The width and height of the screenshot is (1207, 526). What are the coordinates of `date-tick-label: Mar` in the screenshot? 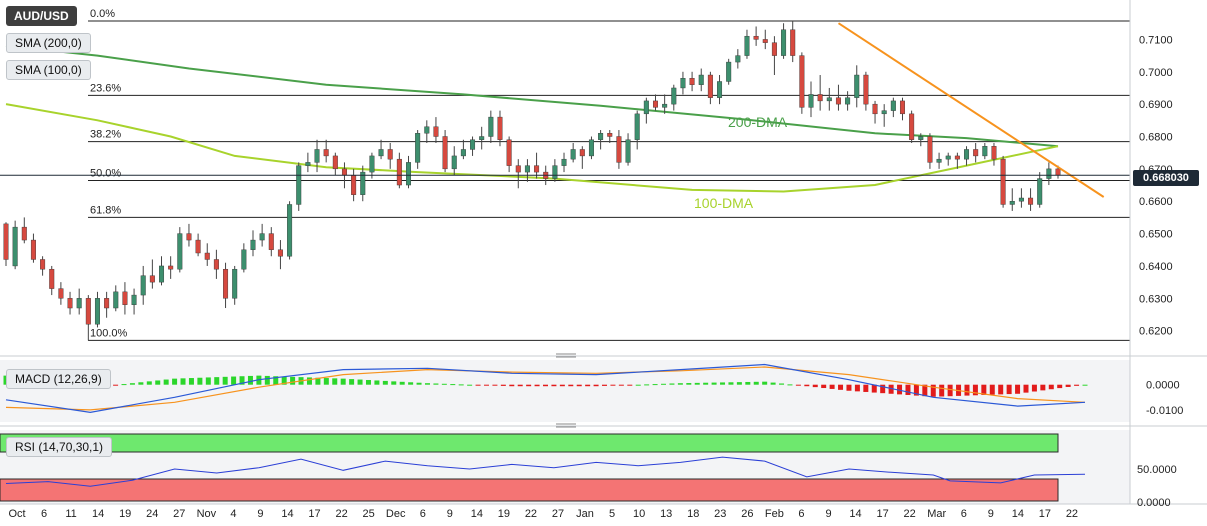 It's located at (936, 514).